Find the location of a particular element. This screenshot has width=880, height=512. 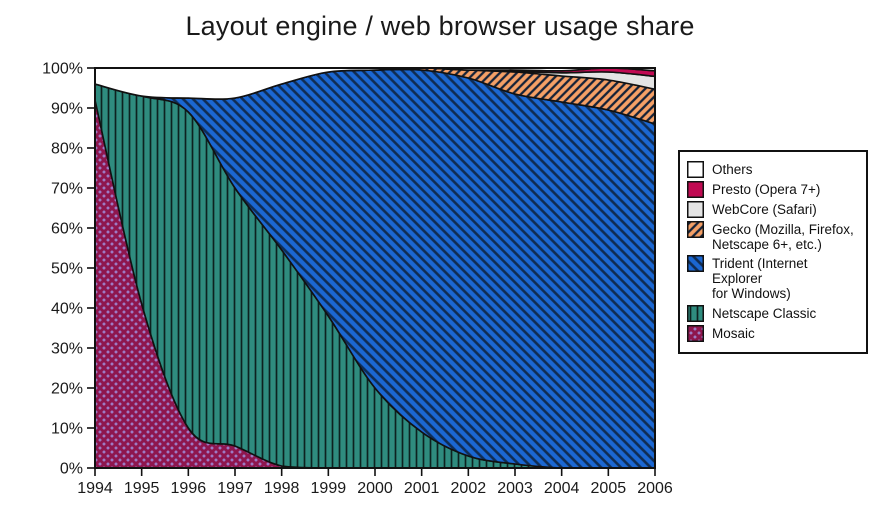

x-tick-label: 2001 is located at coordinates (422, 488).